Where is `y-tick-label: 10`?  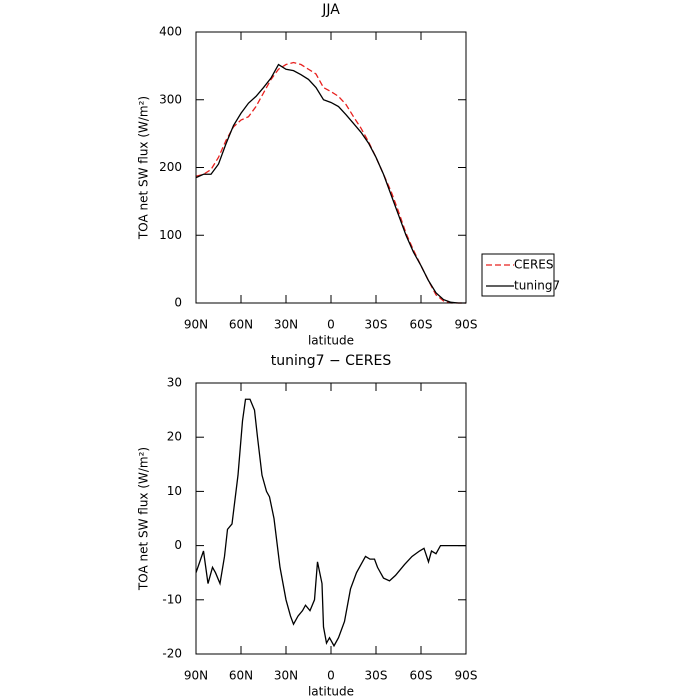
y-tick-label: 10 is located at coordinates (174, 491).